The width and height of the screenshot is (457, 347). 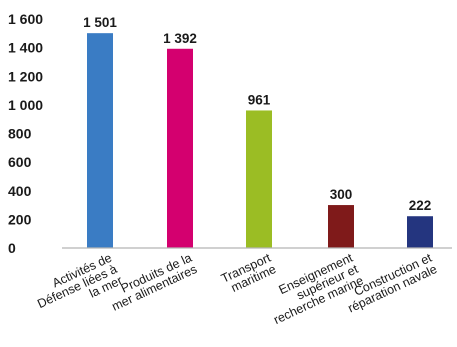 What do you see at coordinates (20, 134) in the screenshot?
I see `y-tick-label: 800` at bounding box center [20, 134].